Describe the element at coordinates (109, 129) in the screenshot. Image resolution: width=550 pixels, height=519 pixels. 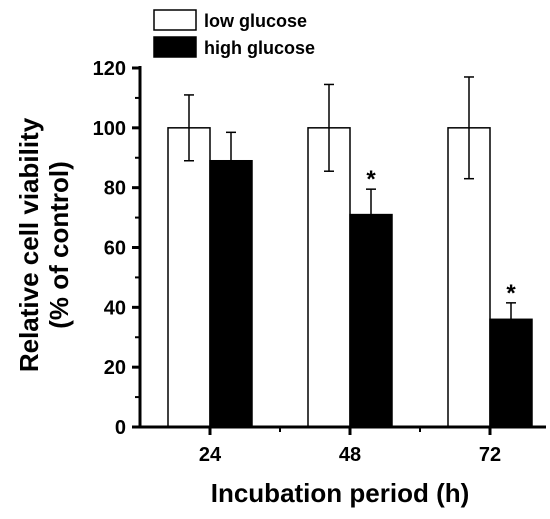
I see `y-tick-label: 100` at that location.